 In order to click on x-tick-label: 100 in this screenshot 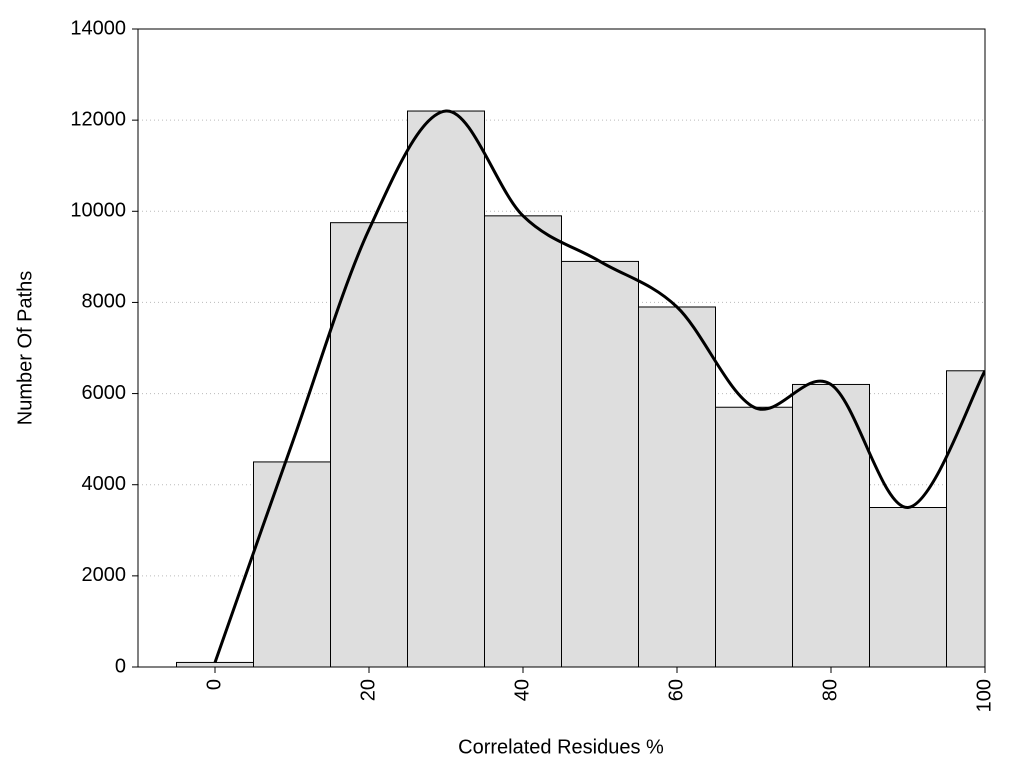, I will do `click(984, 695)`.